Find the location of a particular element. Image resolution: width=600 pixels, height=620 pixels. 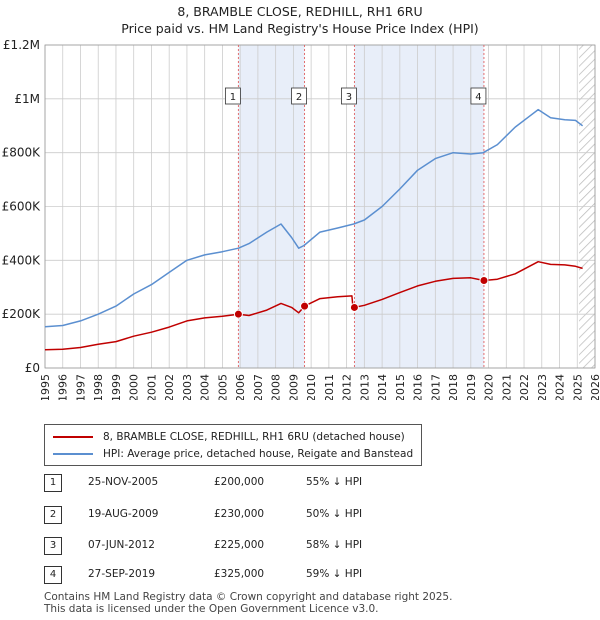

property-series-line is located at coordinates (313, 305).